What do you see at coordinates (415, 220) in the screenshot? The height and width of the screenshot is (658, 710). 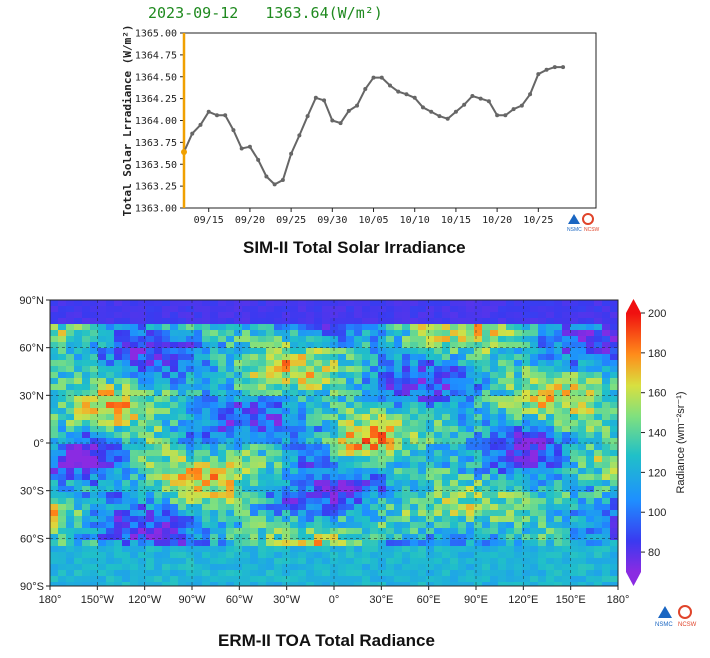 I see `tsi-x-tick-label: 10/10` at bounding box center [415, 220].